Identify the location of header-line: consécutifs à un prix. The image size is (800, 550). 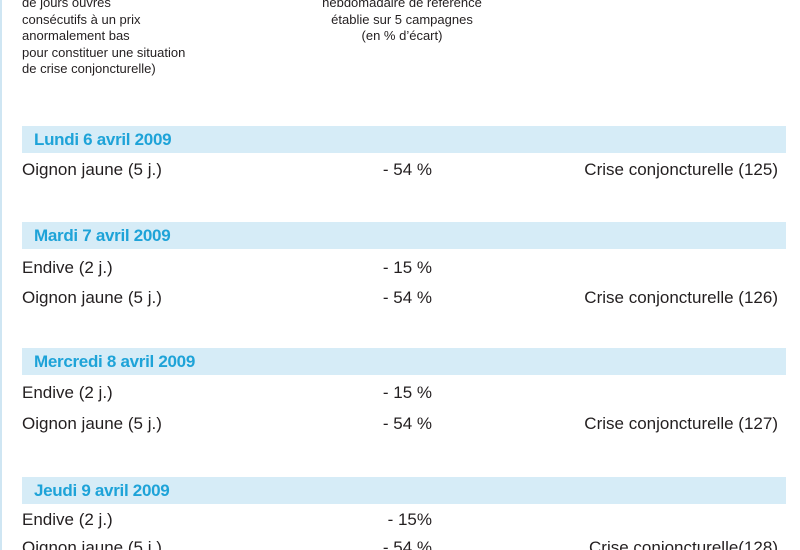
(81, 19).